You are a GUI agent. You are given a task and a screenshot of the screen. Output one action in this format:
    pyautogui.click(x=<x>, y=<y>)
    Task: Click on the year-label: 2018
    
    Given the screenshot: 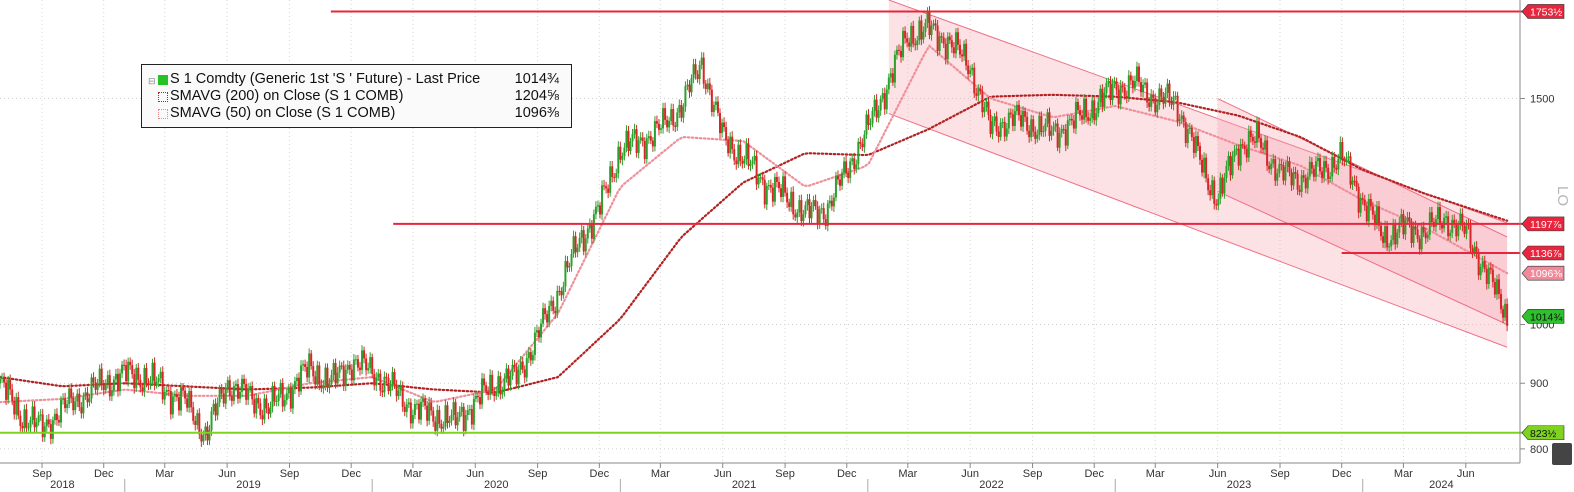 What is the action you would take?
    pyautogui.click(x=62, y=485)
    